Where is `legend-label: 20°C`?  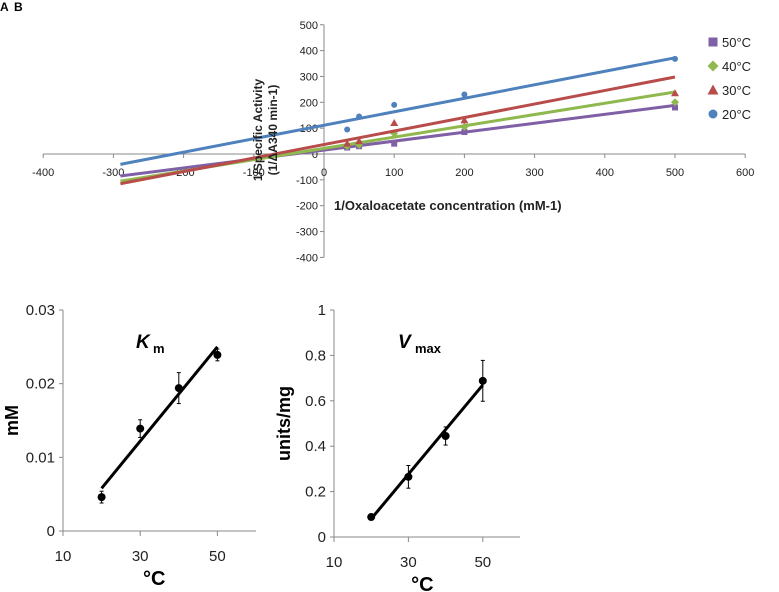 legend-label: 20°C is located at coordinates (736, 114).